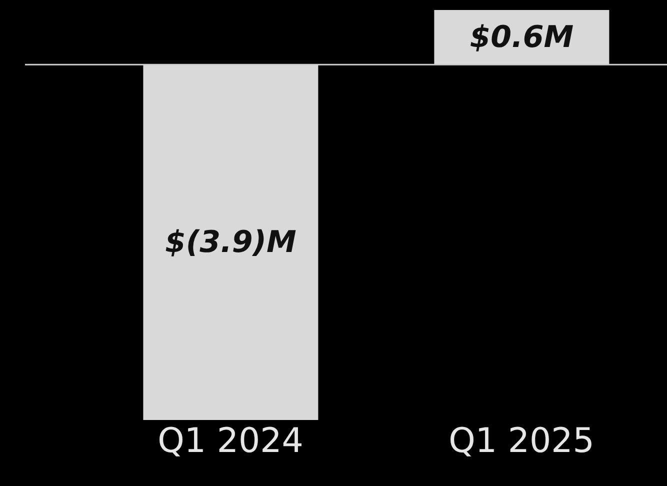 The image size is (667, 486). Describe the element at coordinates (522, 37) in the screenshot. I see `data-label: $0.6M` at that location.